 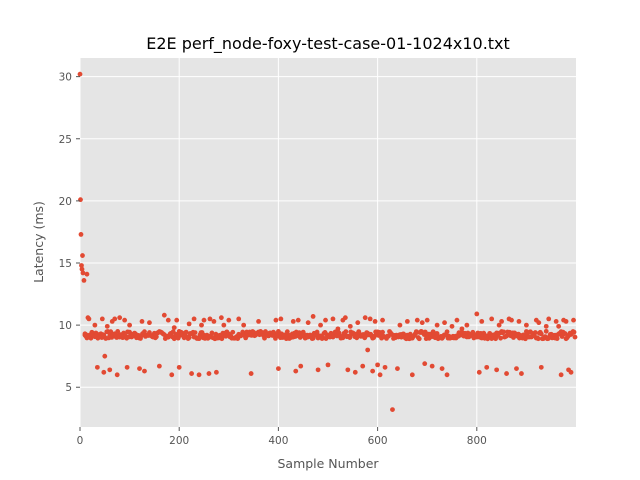 I want to click on y-tick-label: 25, so click(x=65, y=140).